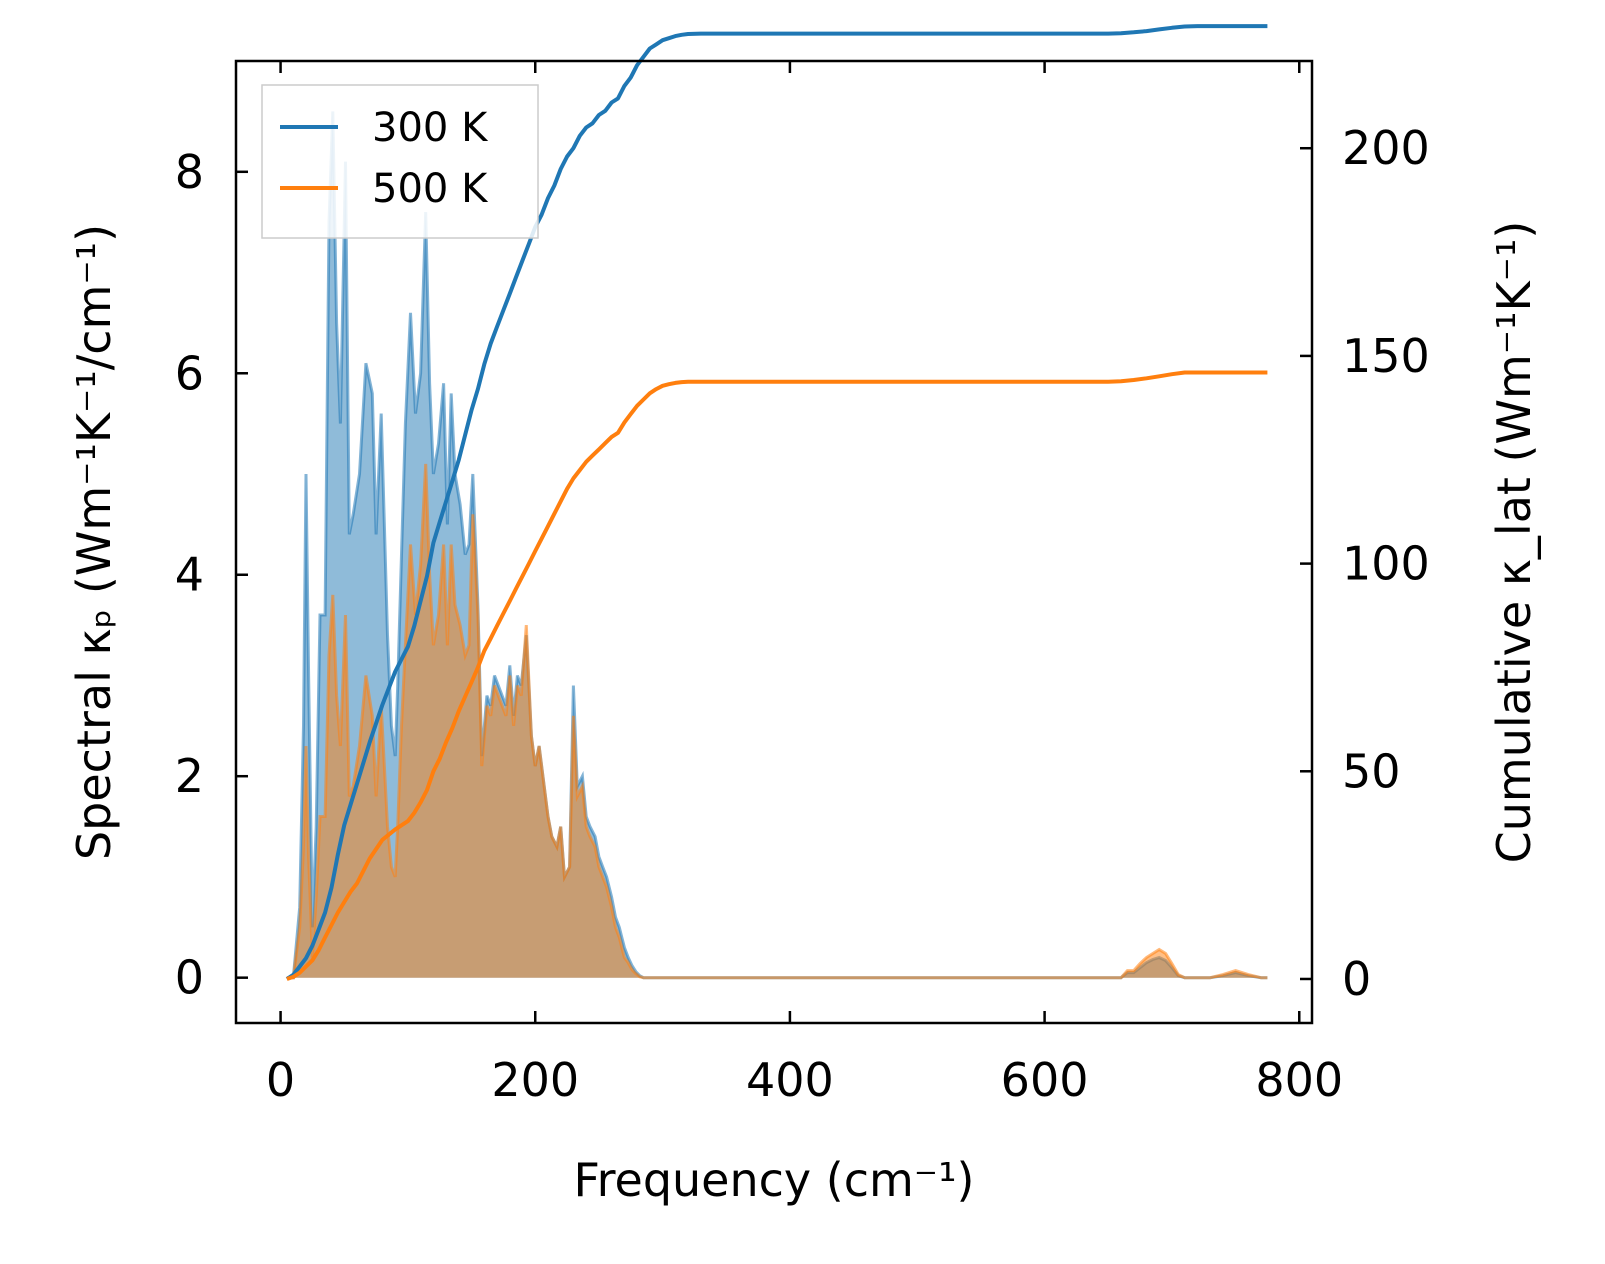  What do you see at coordinates (1514, 542) in the screenshot?
I see `y-axis-label-right: Cumulative κ_lat (Wm⁻¹K⁻¹)` at bounding box center [1514, 542].